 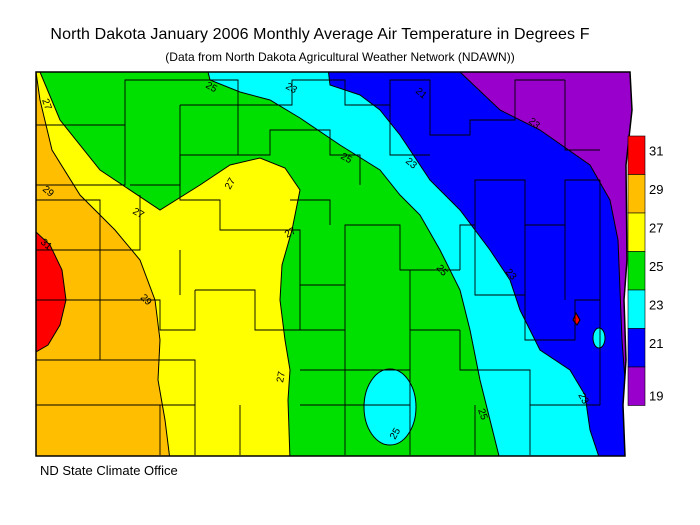 I want to click on legend-label: 25, so click(x=656, y=266).